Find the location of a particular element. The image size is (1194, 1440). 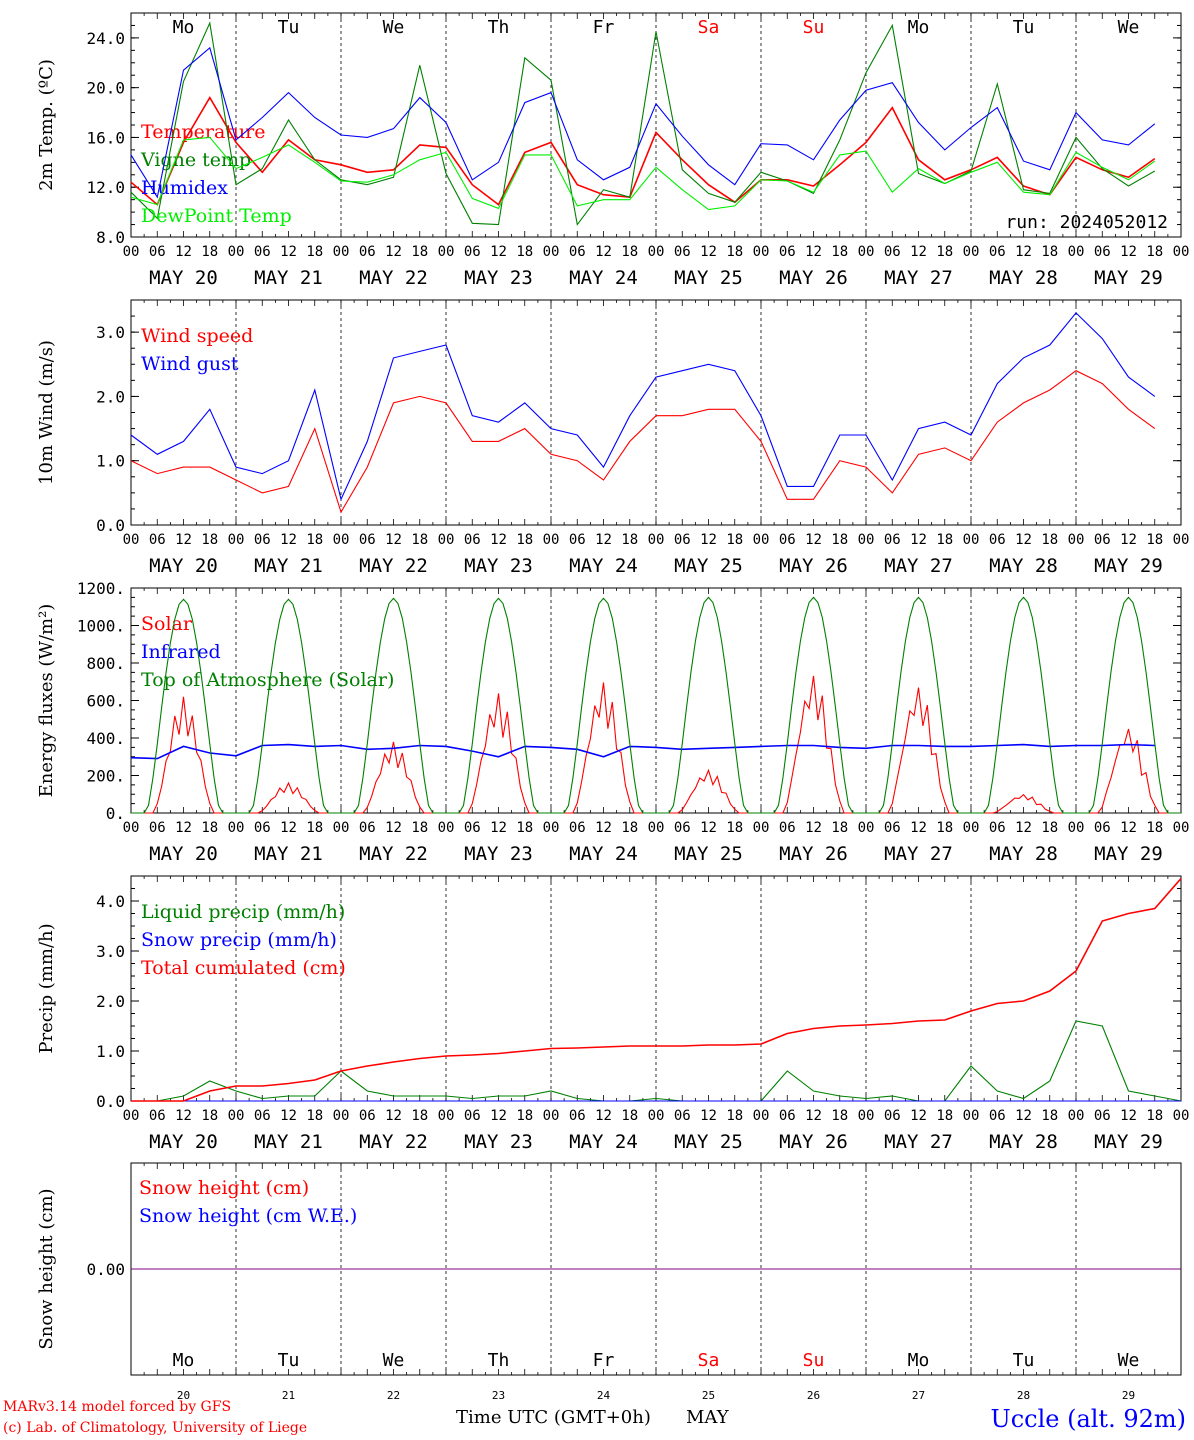

y-tick-label: 12.0 is located at coordinates (105, 187).